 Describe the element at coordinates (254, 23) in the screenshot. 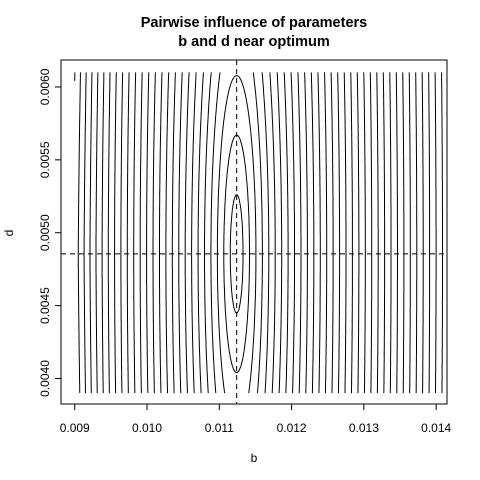

I see `chart-title-line-1: Pairwise influence of parameters` at that location.